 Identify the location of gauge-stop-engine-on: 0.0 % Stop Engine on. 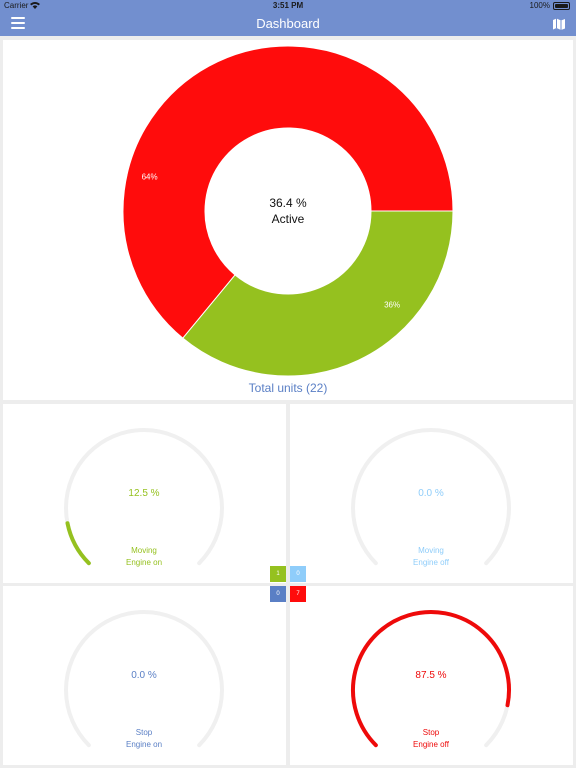
(144, 675).